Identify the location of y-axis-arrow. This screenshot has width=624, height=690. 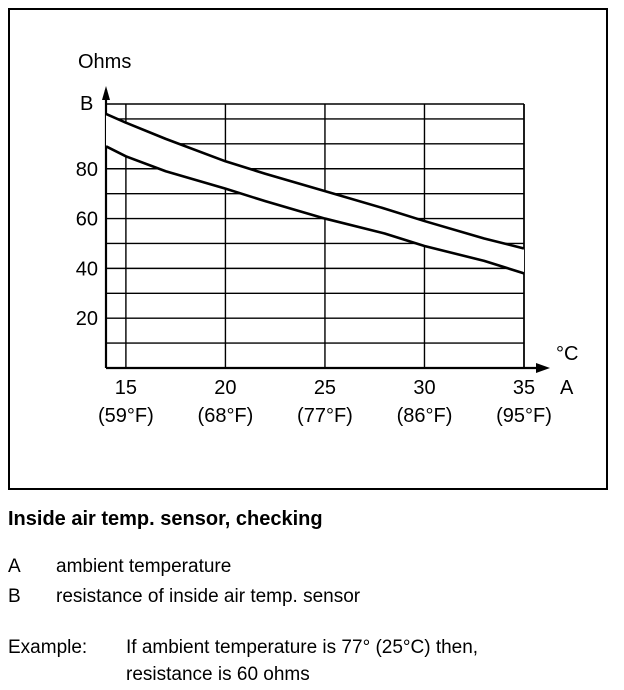
(106, 93).